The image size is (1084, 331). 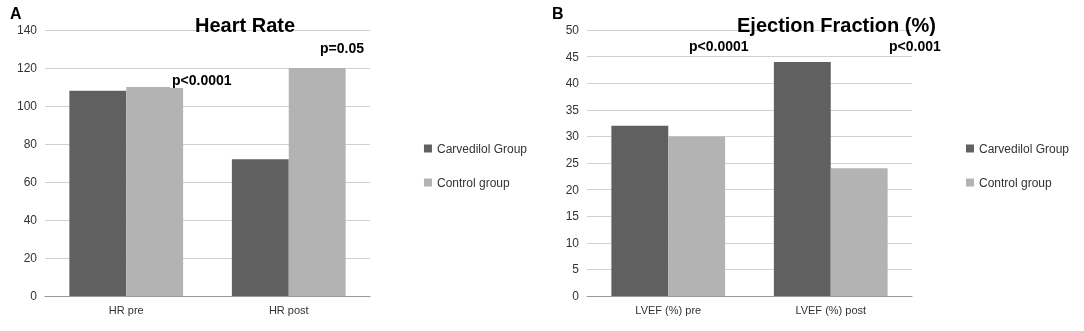 What do you see at coordinates (245, 25) in the screenshot?
I see `chart-title: Heart Rate` at bounding box center [245, 25].